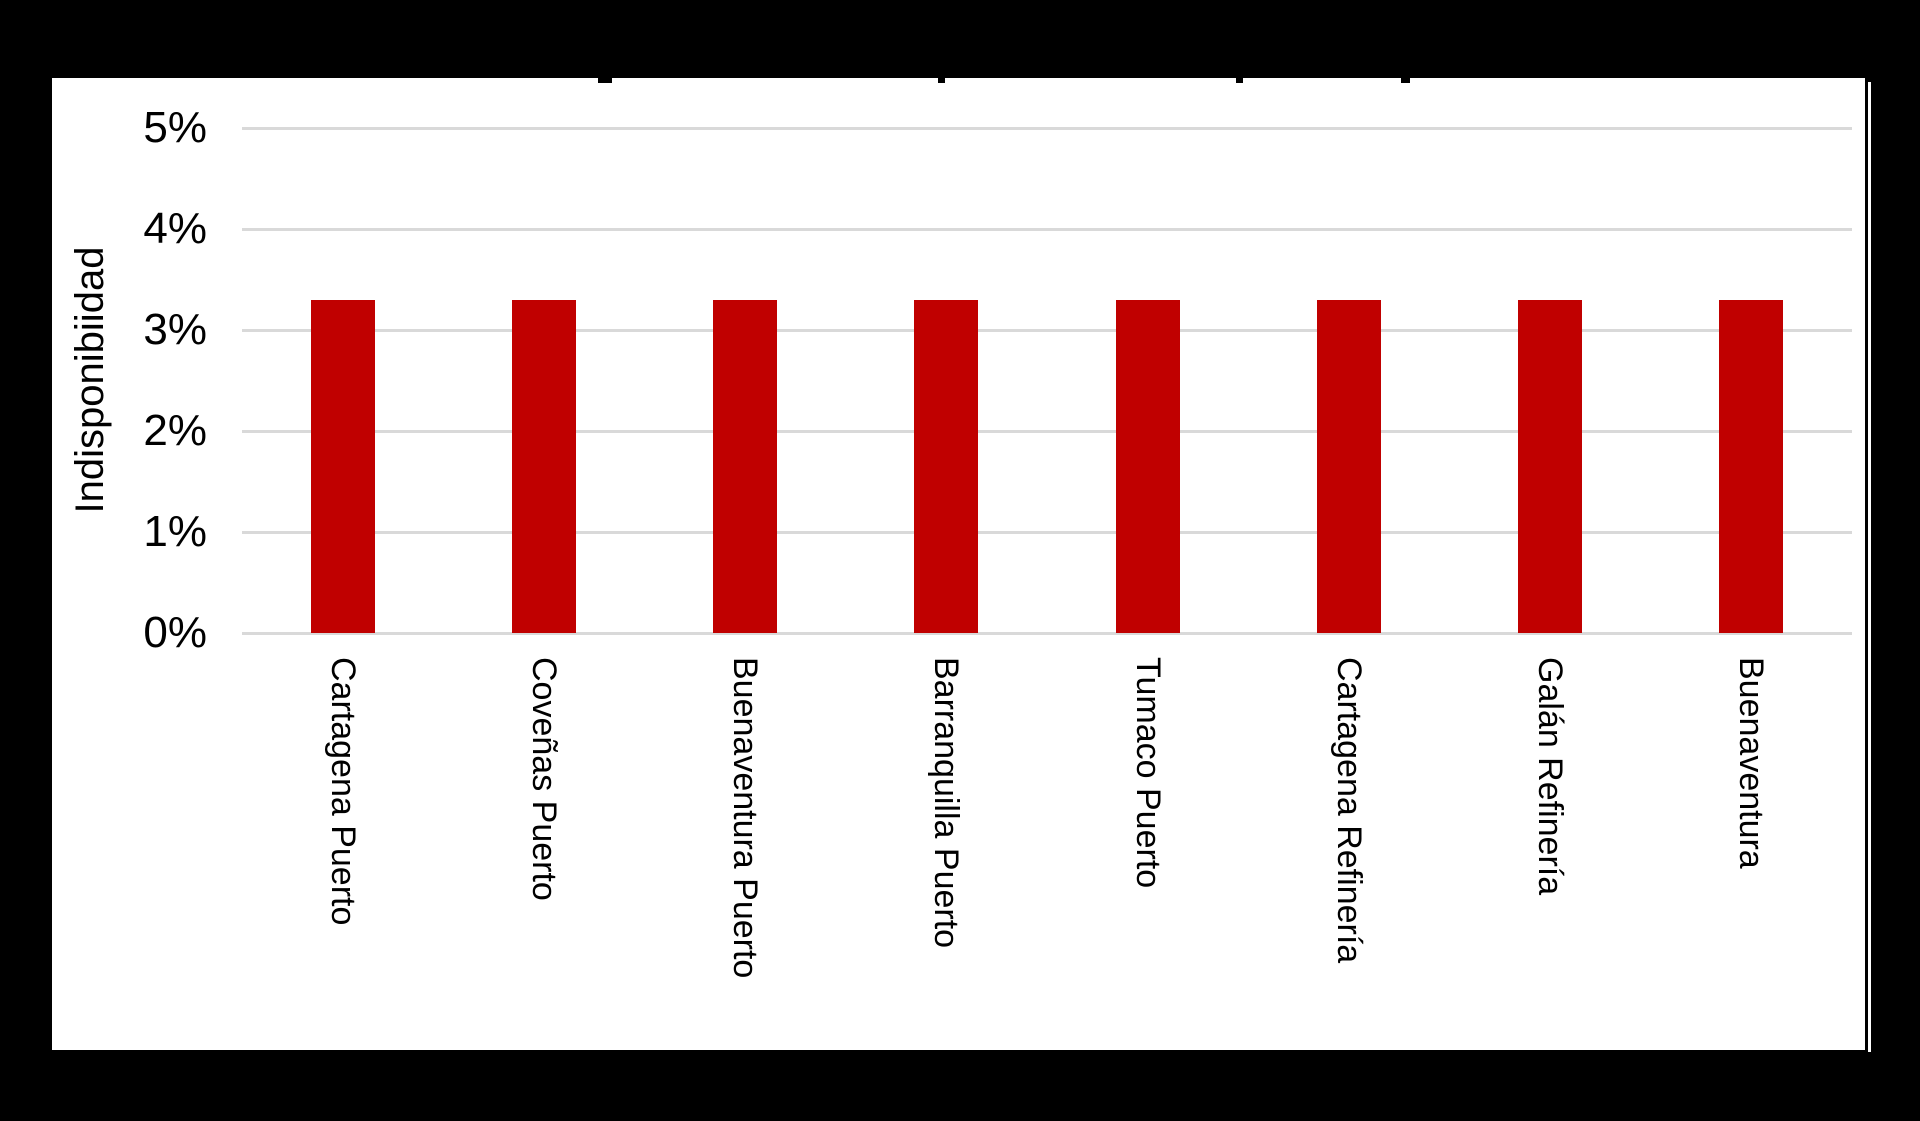 This screenshot has height=1121, width=1920. I want to click on bar-Barranquilla Puerto, so click(946, 466).